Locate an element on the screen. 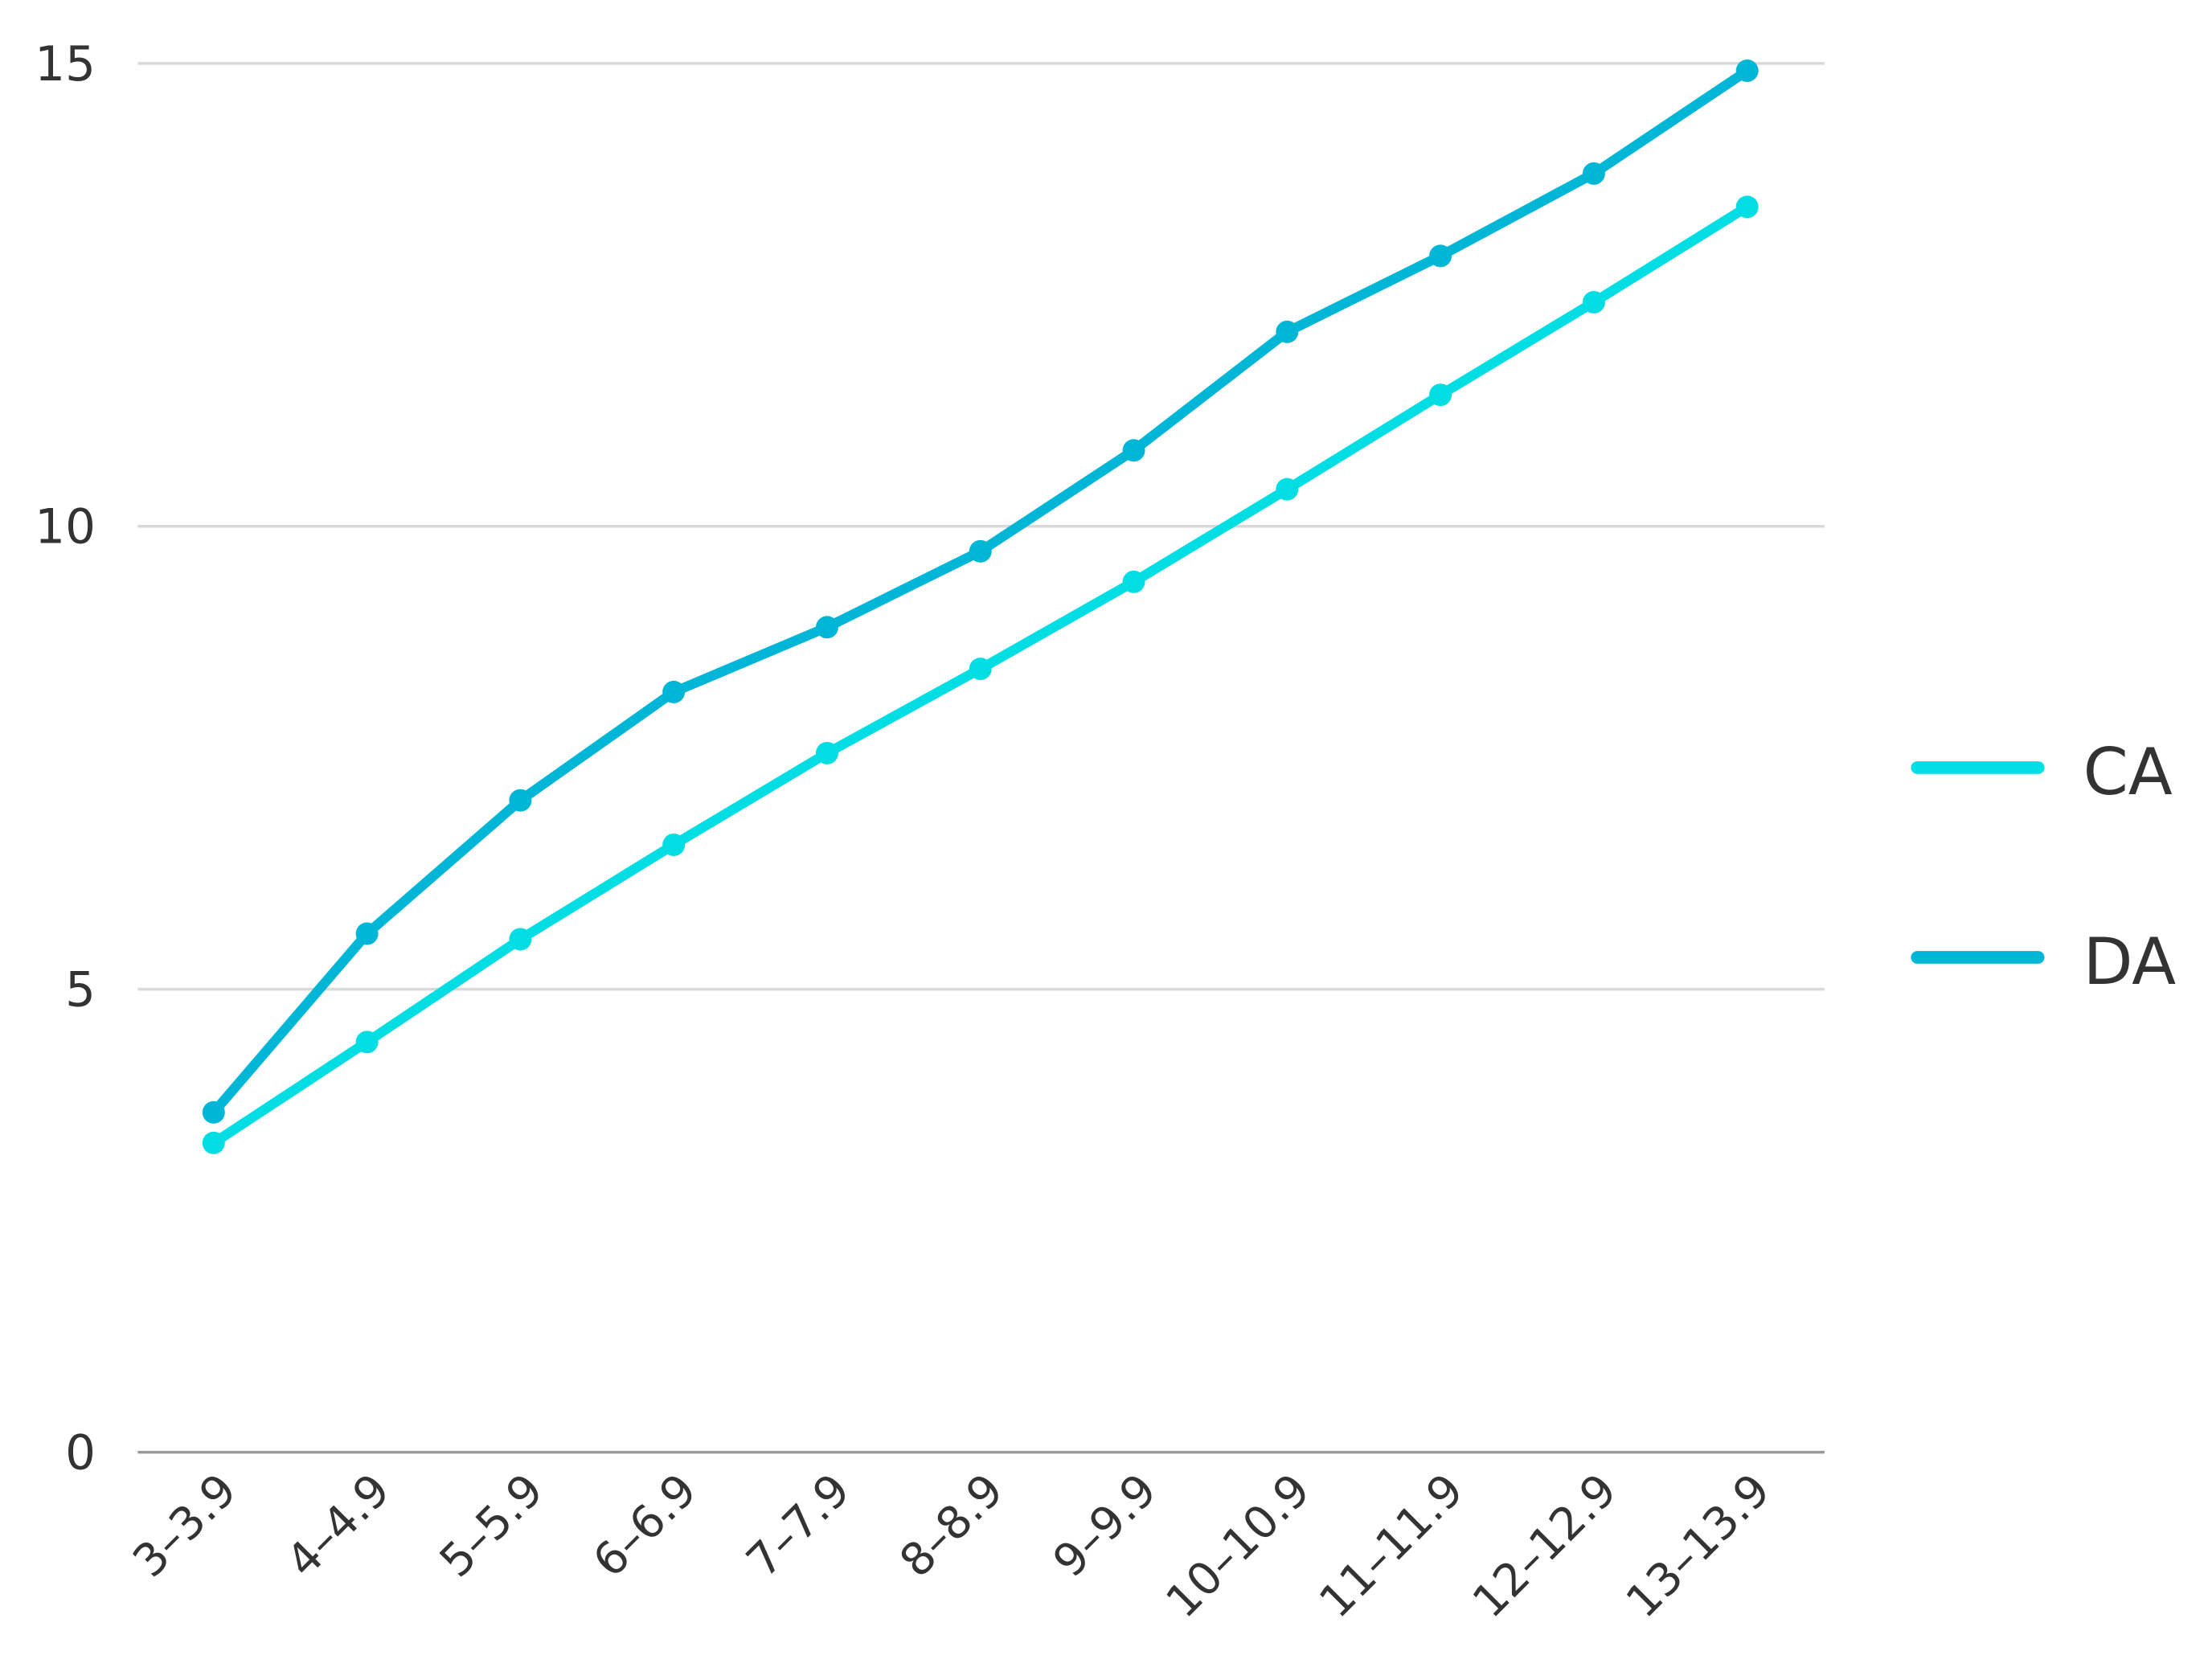 The width and height of the screenshot is (2204, 1680). x-tick-label: 8–8.9 is located at coordinates (952, 1526).